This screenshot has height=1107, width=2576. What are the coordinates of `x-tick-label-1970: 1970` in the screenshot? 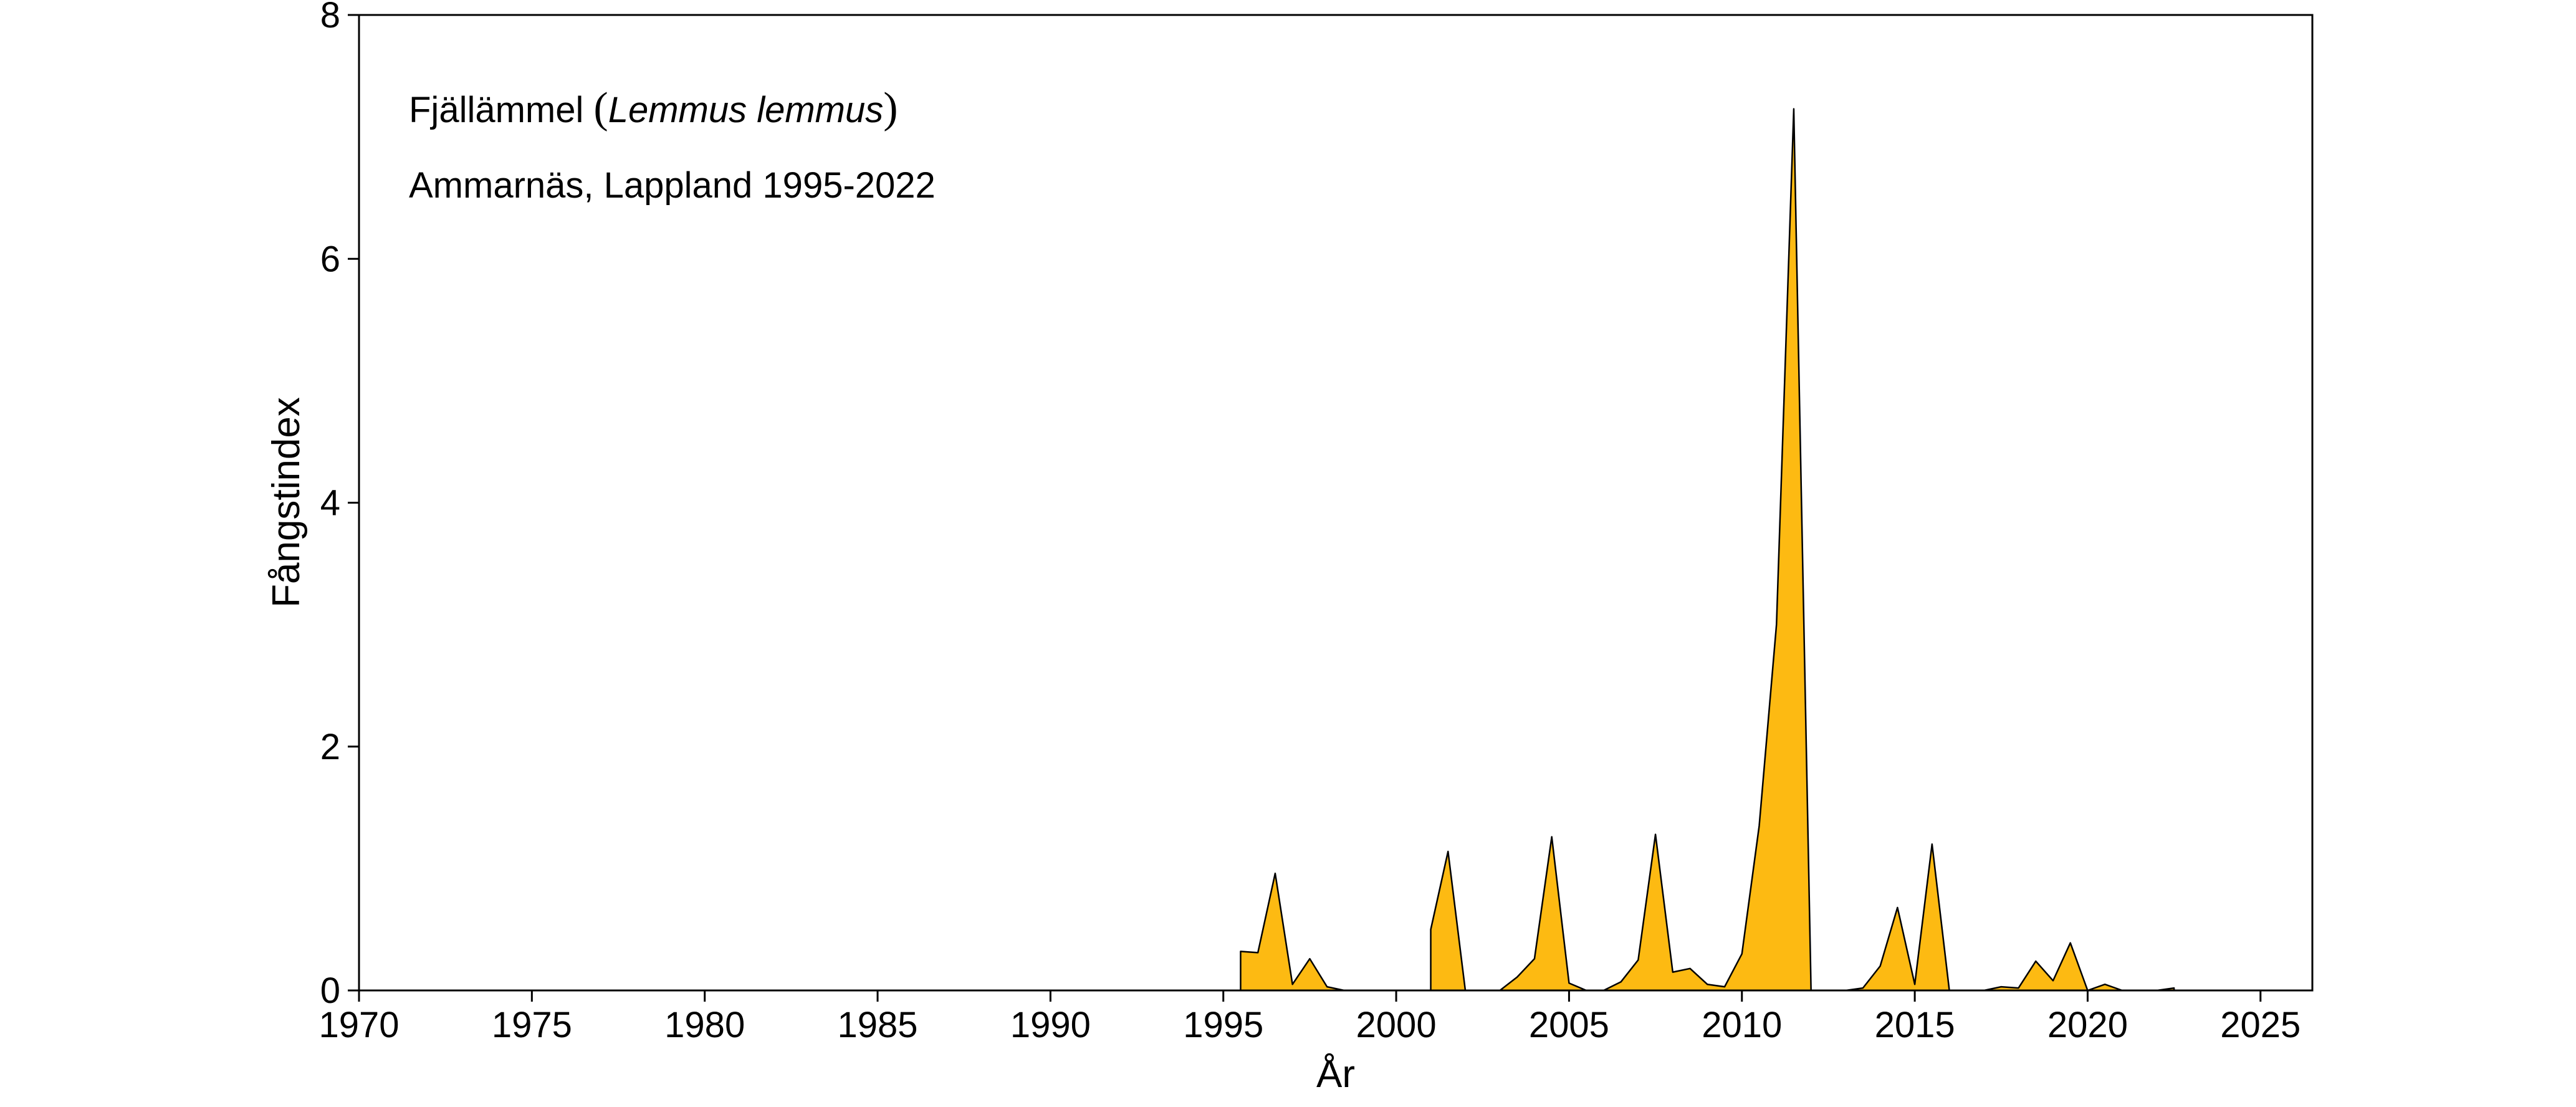 It's located at (359, 1025).